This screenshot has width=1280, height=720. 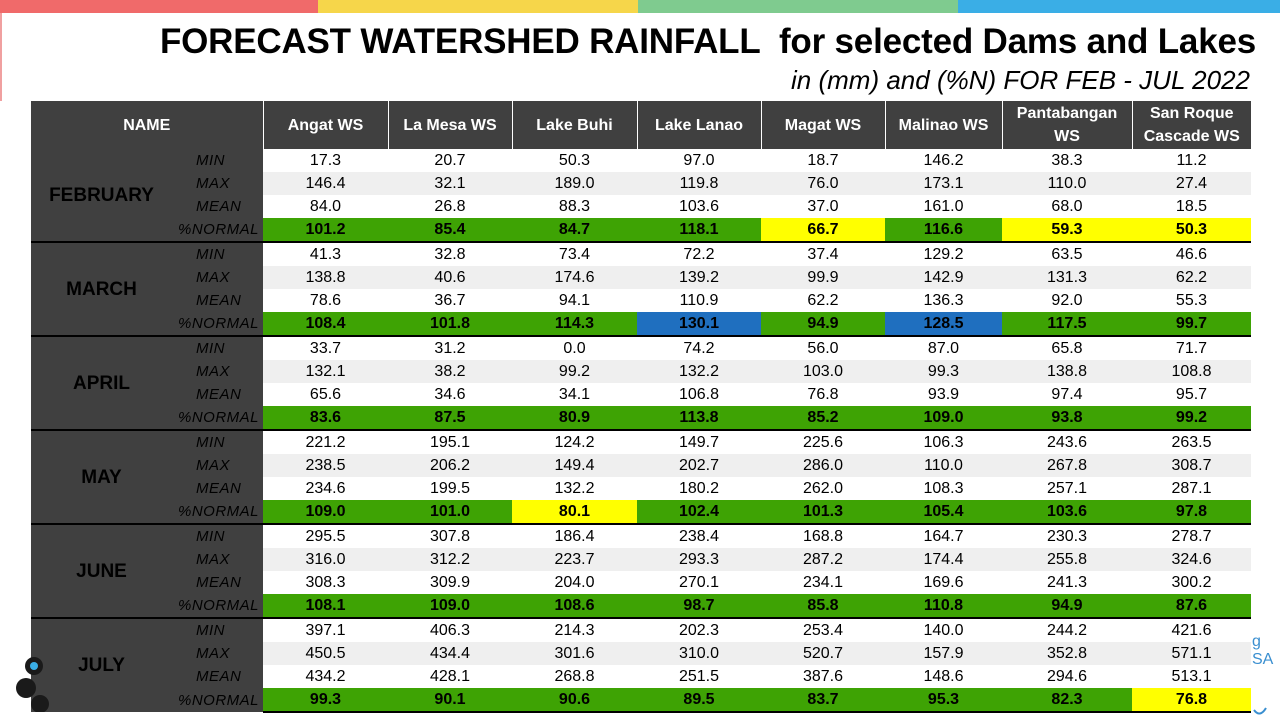 What do you see at coordinates (574, 206) in the screenshot?
I see `rainfall-value-cell: 88.3` at bounding box center [574, 206].